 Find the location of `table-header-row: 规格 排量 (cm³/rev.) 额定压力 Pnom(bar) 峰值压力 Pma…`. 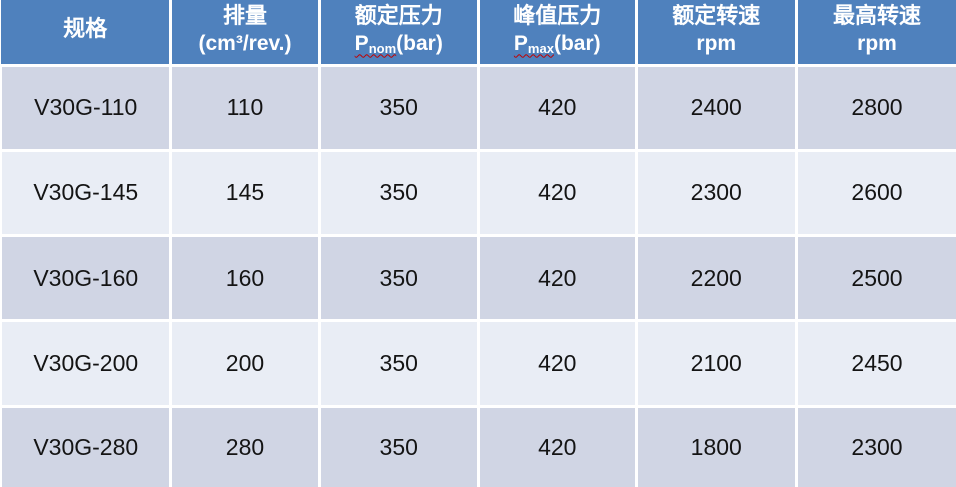

table-header-row: 规格 排量 (cm³/rev.) 额定压力 Pnom(bar) 峰值压力 Pma… is located at coordinates (478, 33).